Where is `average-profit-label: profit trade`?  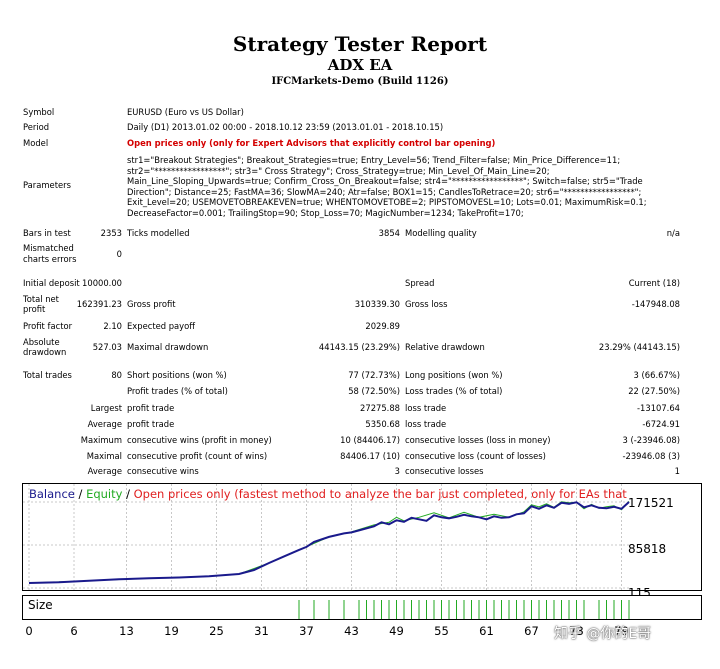
average-profit-label: profit trade is located at coordinates (151, 424).